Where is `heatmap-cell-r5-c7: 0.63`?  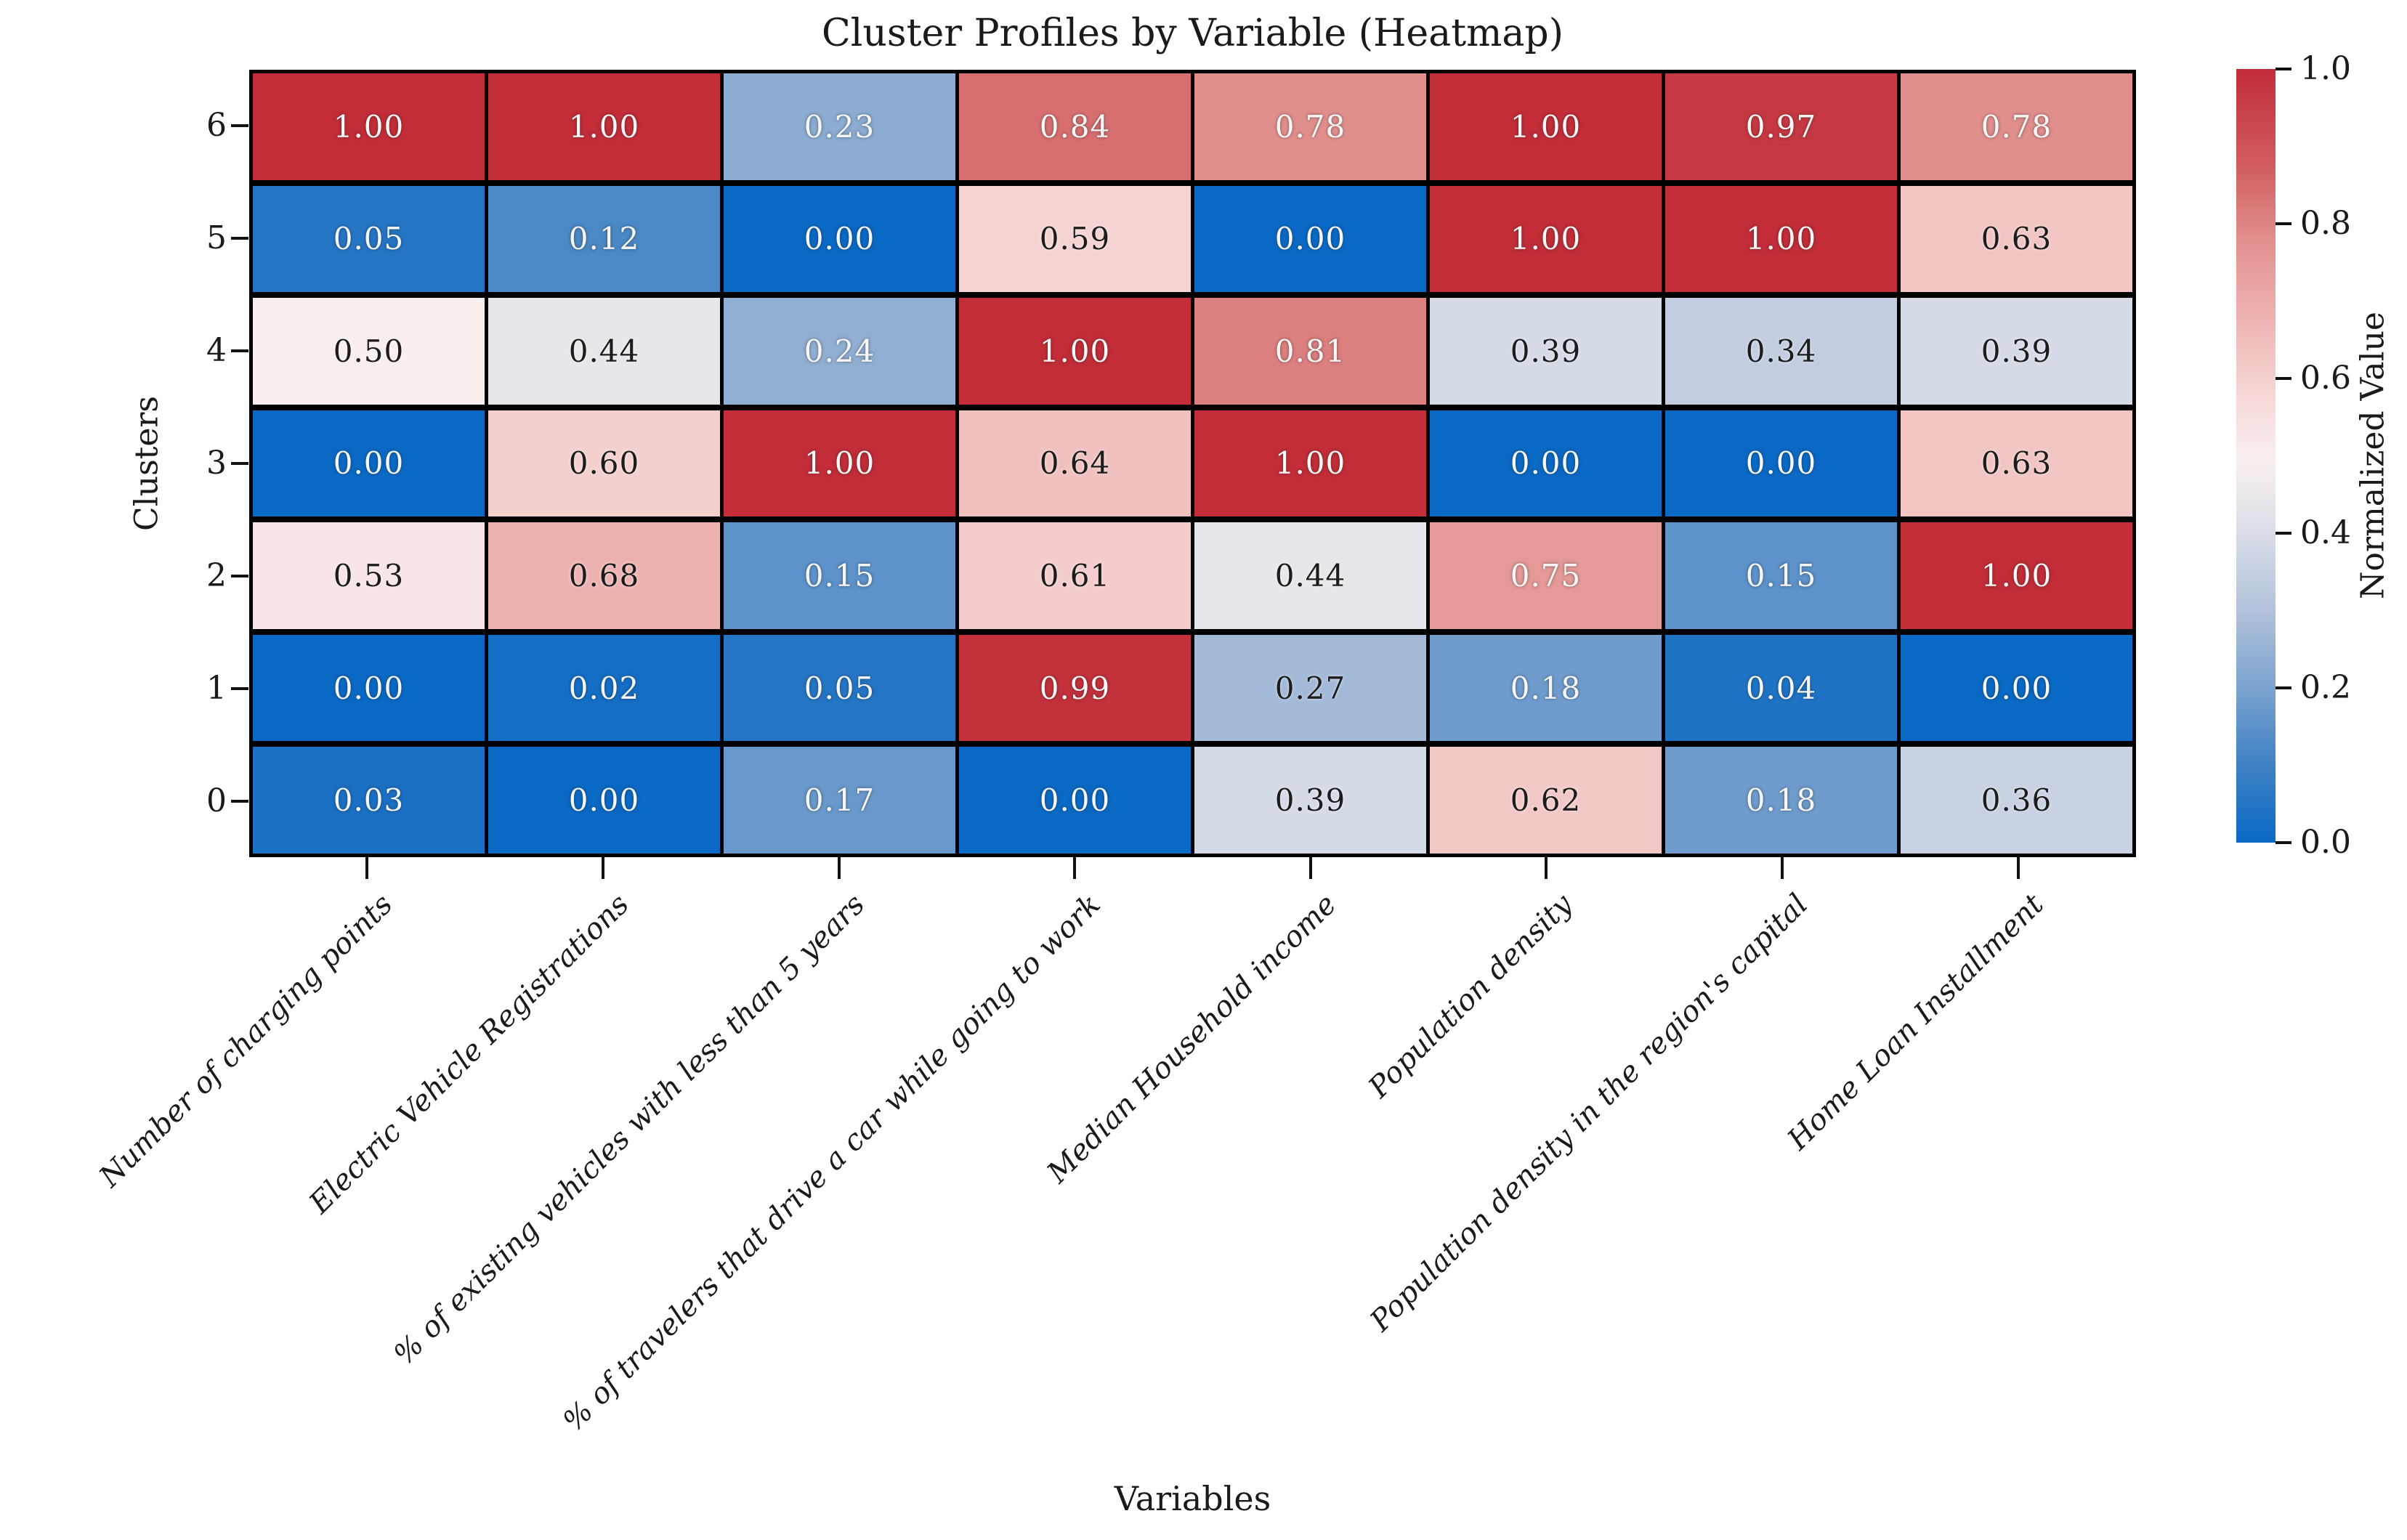 heatmap-cell-r5-c7: 0.63 is located at coordinates (2016, 239).